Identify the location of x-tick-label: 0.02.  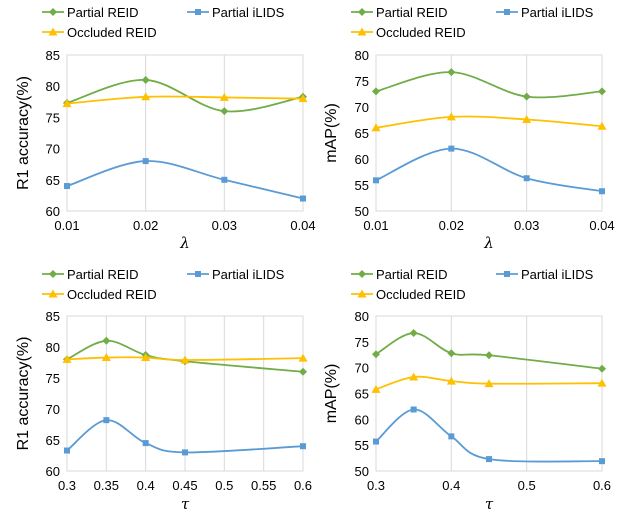
(451, 225).